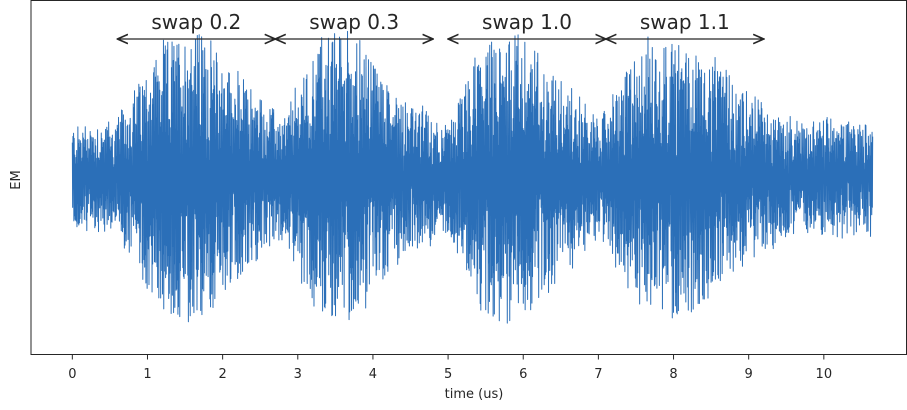 This screenshot has height=410, width=907. What do you see at coordinates (373, 374) in the screenshot?
I see `x-tick-label: 4` at bounding box center [373, 374].